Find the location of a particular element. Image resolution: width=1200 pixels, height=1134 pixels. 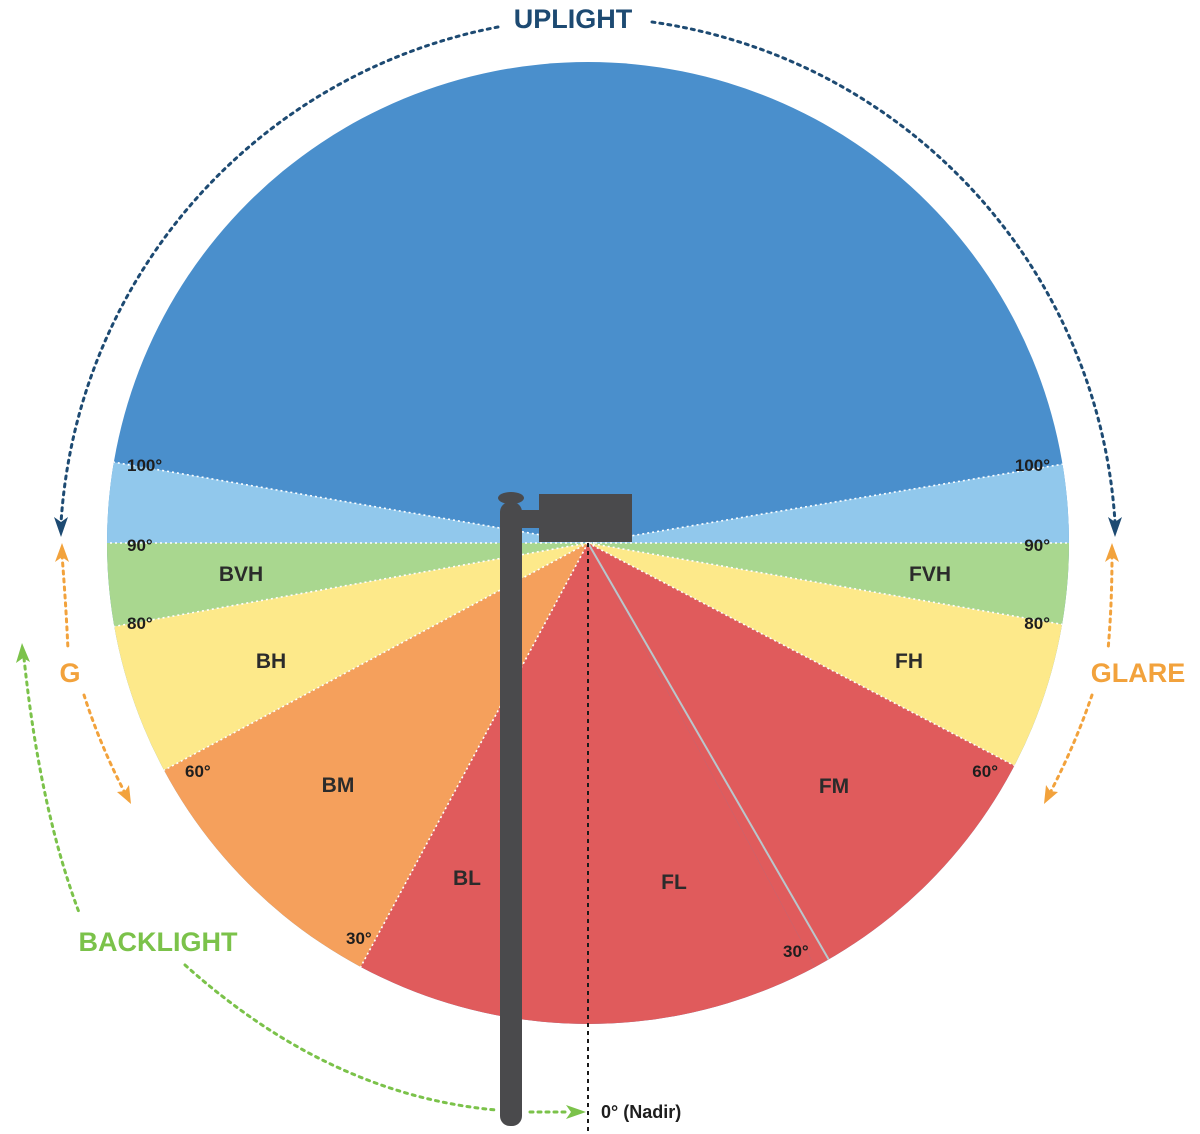

nadir-label: 0° (Nadir) is located at coordinates (641, 1112).